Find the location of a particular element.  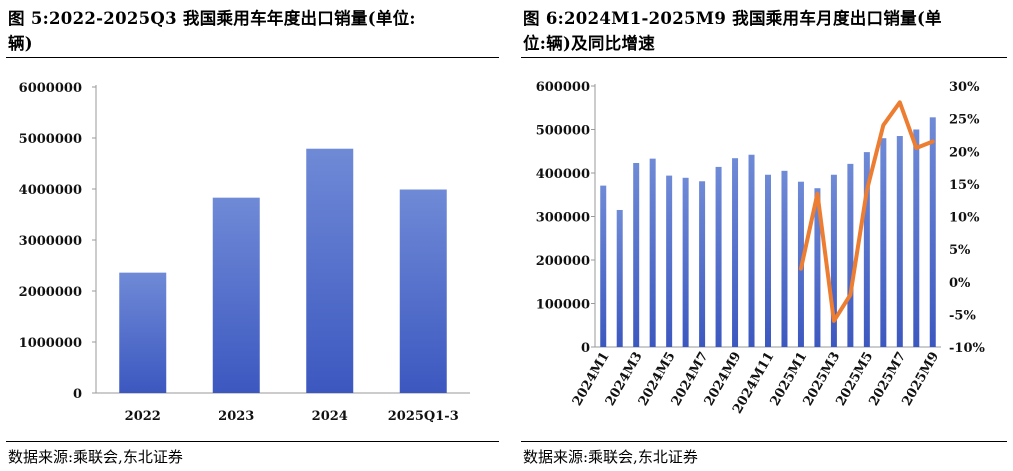

right-y-tick-label: 200000 is located at coordinates (563, 261).